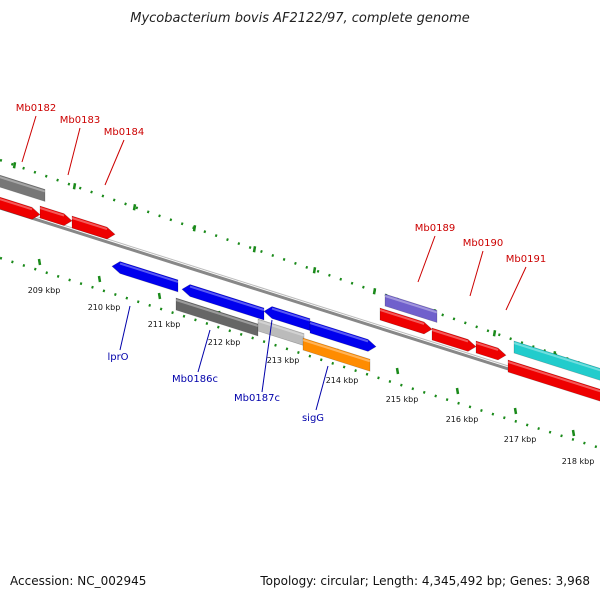  Describe the element at coordinates (281, 328) in the screenshot. I see `gene-arrow-mb0187c-highlight` at that location.